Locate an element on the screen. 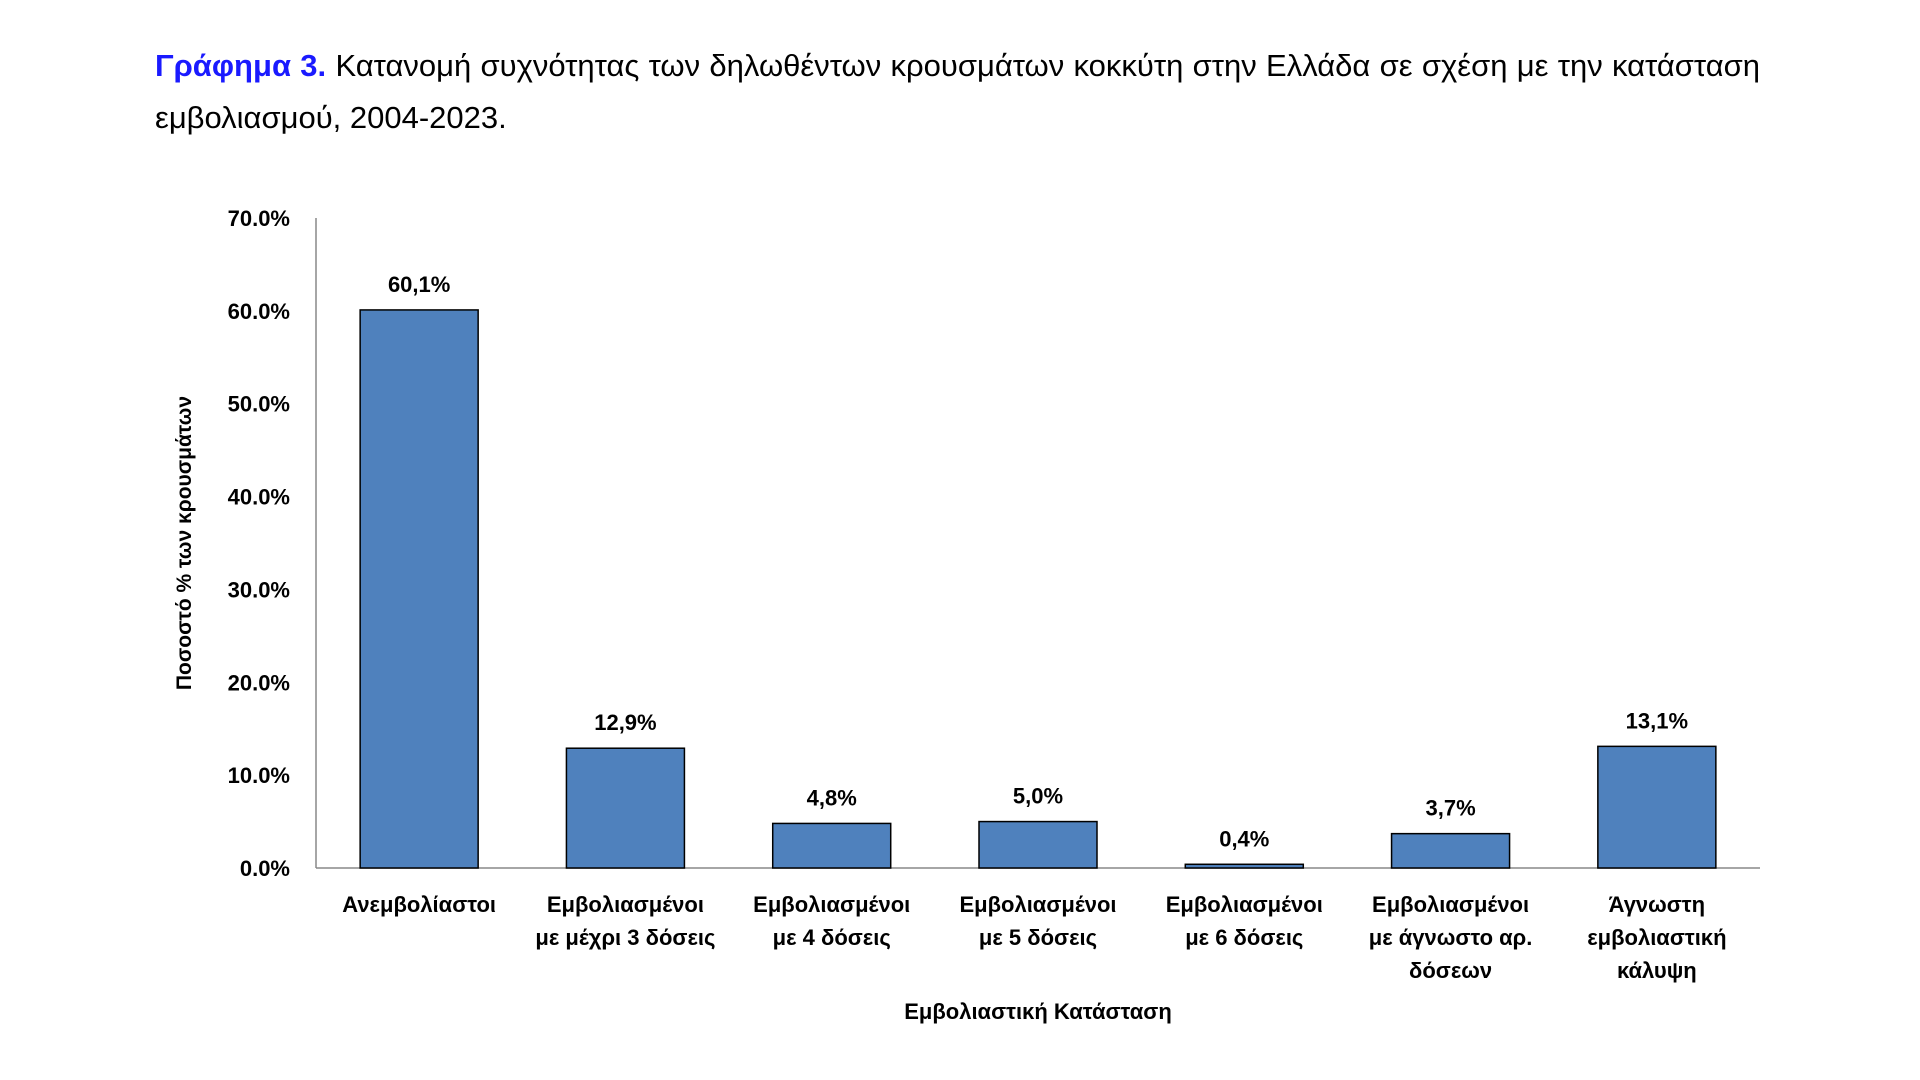 This screenshot has width=1920, height=1080. y-tick-label: 60.0% is located at coordinates (259, 311).